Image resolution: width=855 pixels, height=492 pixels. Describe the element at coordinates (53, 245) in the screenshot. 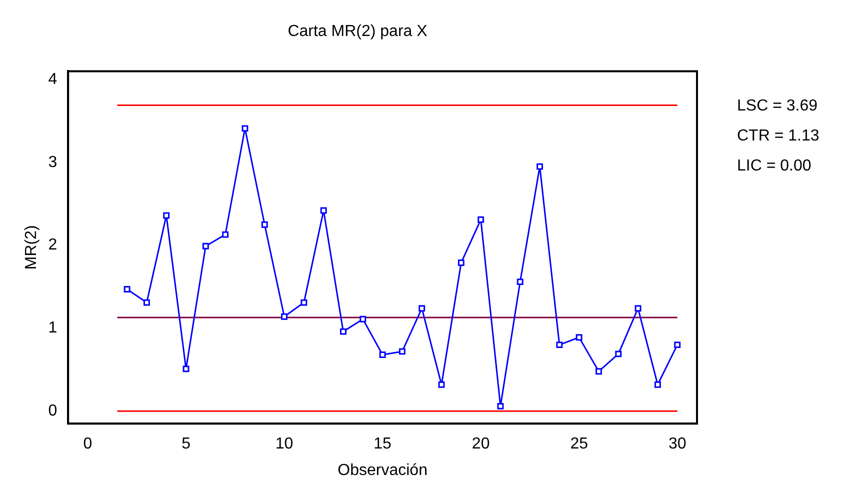

I see `y-tick-label: 2` at that location.